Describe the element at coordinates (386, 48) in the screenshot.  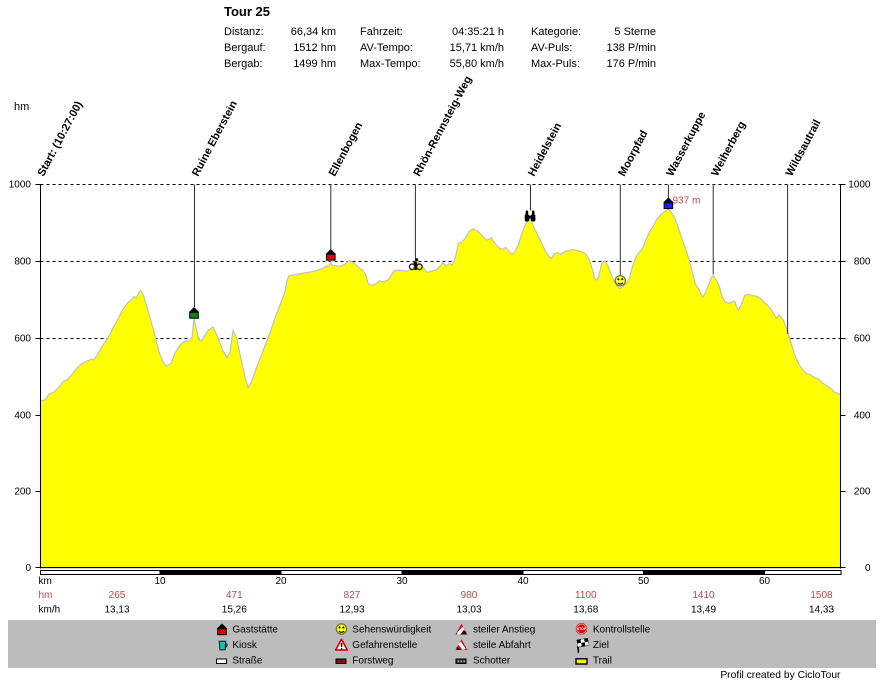
I see `svg-text: AV-Tempo:` at that location.